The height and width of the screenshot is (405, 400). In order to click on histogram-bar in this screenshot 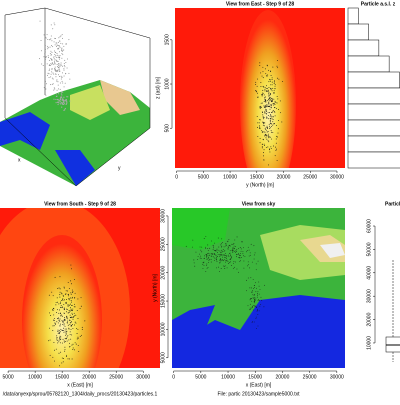, I will do `click(373, 96)`.